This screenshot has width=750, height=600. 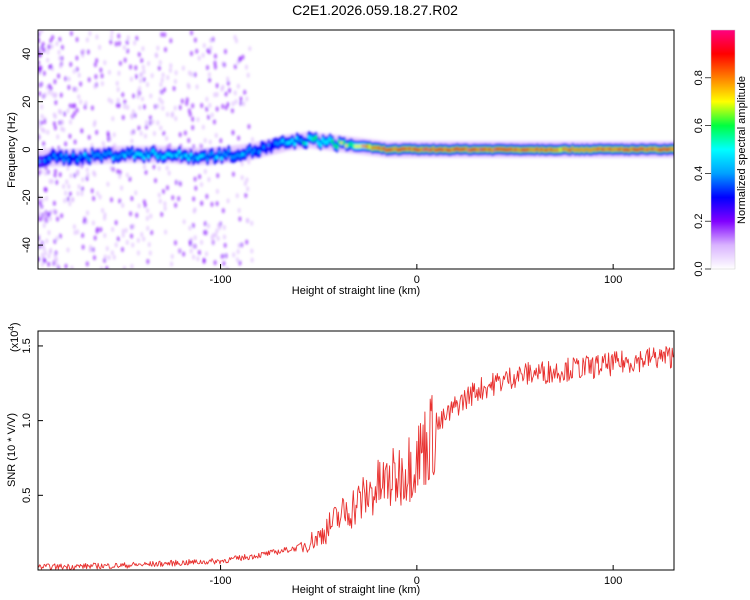 What do you see at coordinates (27, 345) in the screenshot?
I see `snr-y-tick-label: 1.5` at bounding box center [27, 345].